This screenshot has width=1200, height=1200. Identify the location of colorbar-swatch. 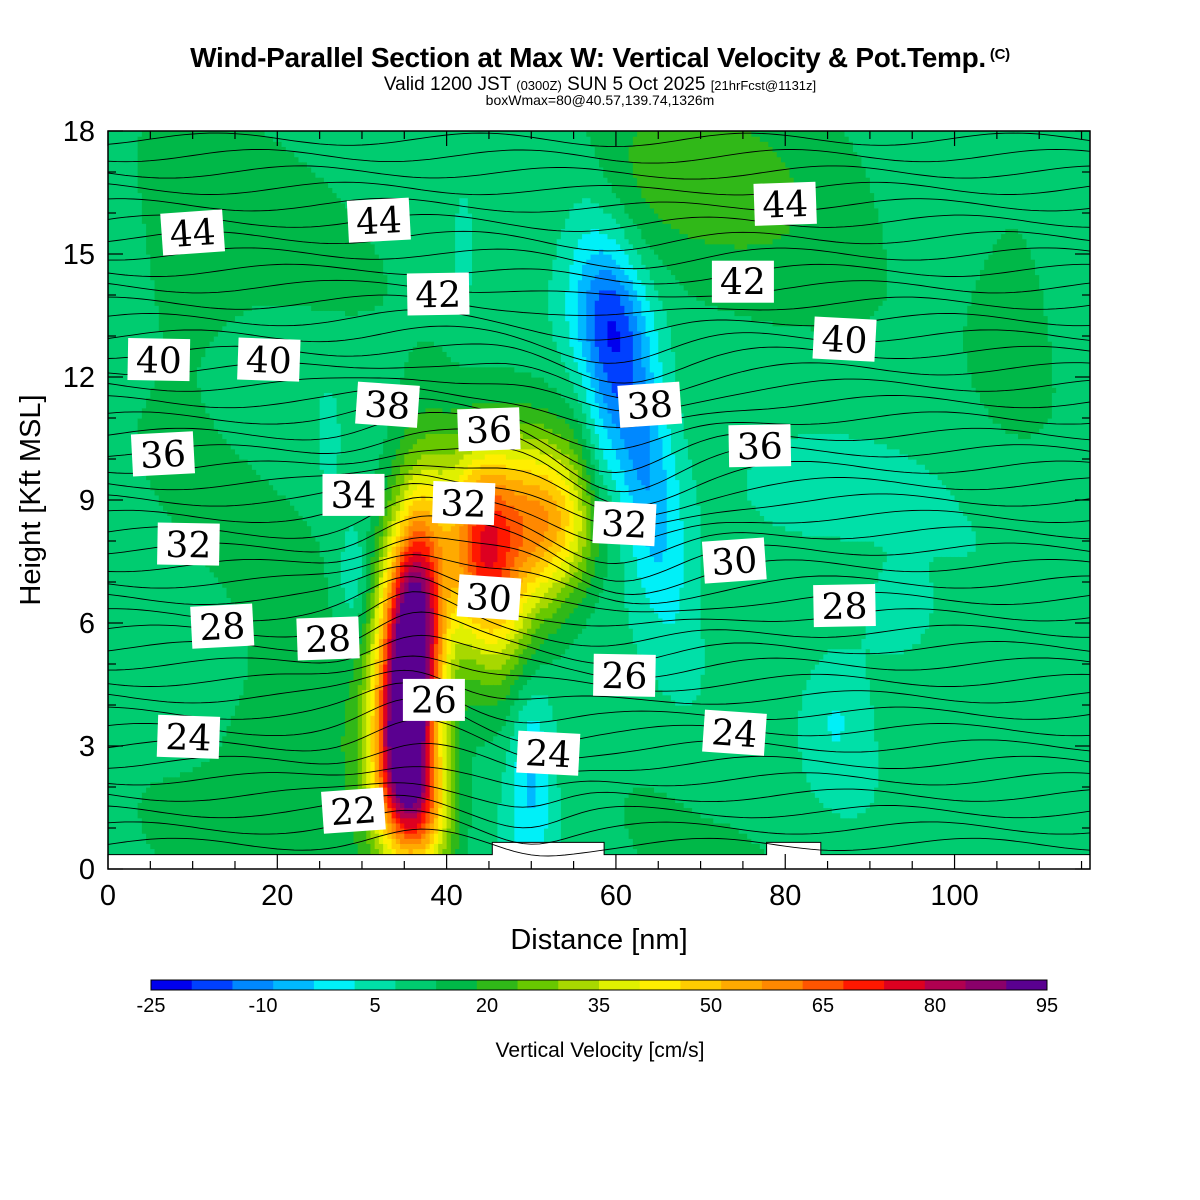
(334, 985).